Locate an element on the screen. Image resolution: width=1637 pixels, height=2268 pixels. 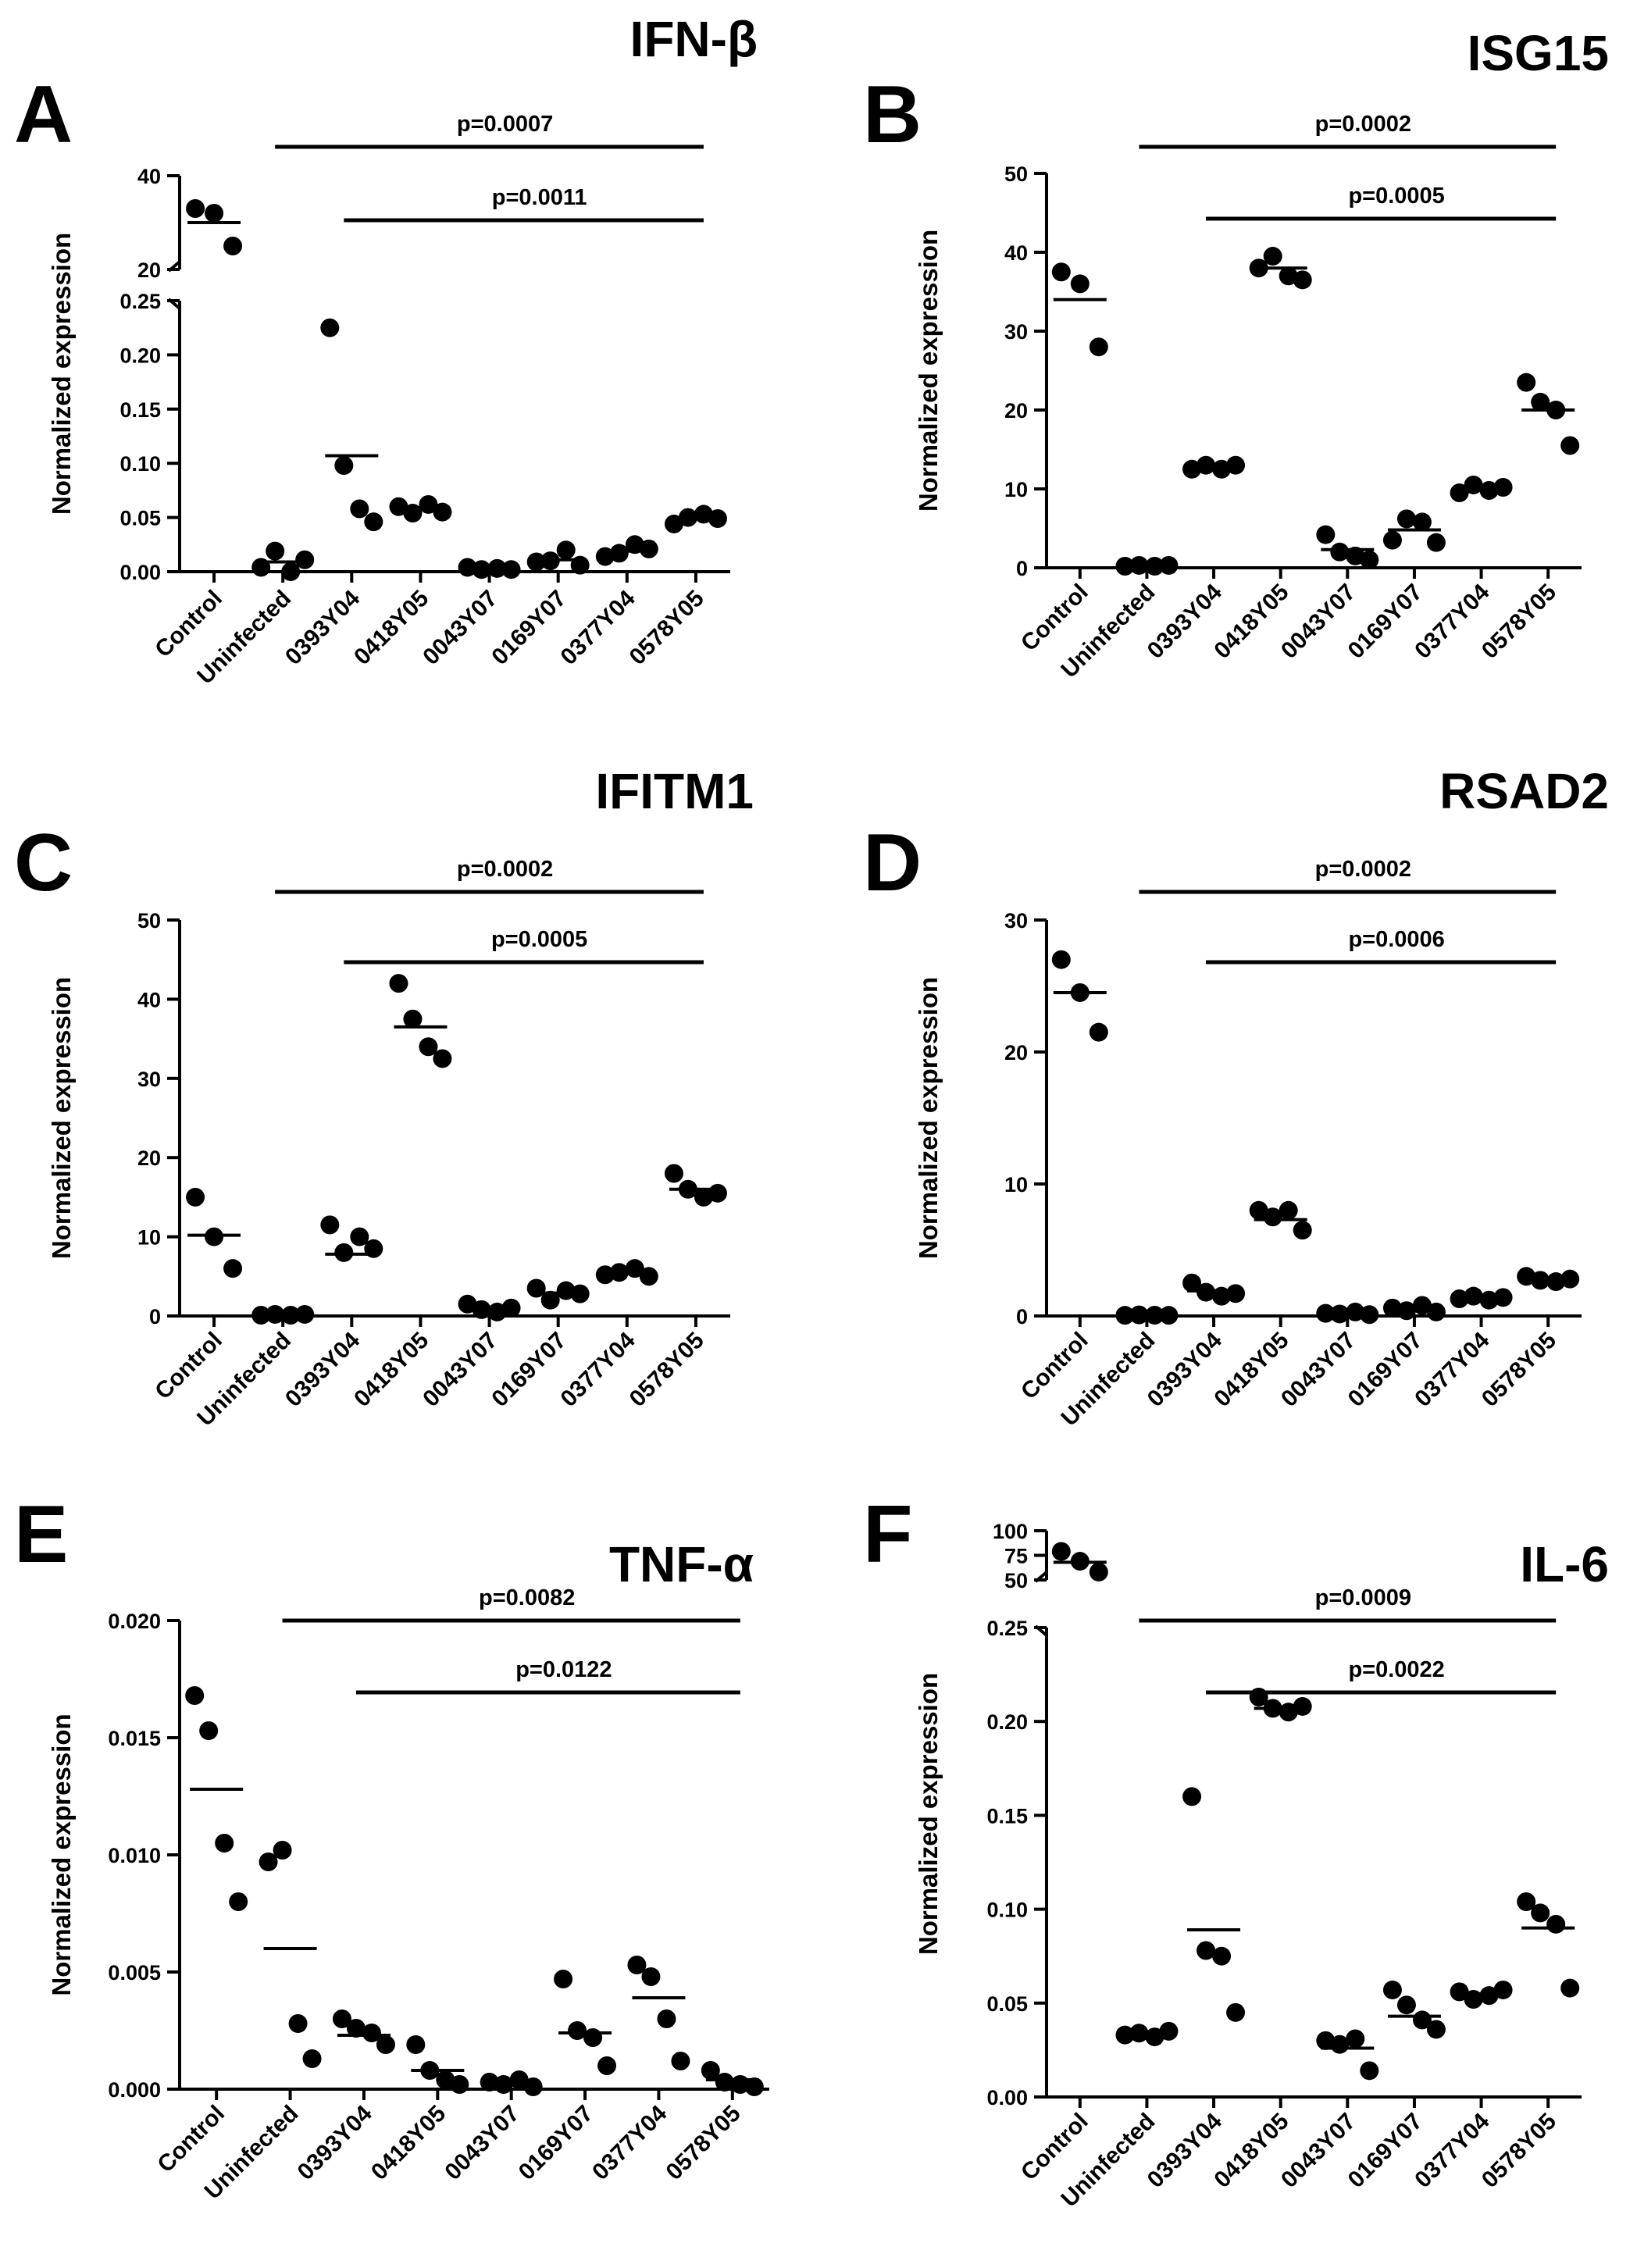
panel-letter: B is located at coordinates (892, 115).